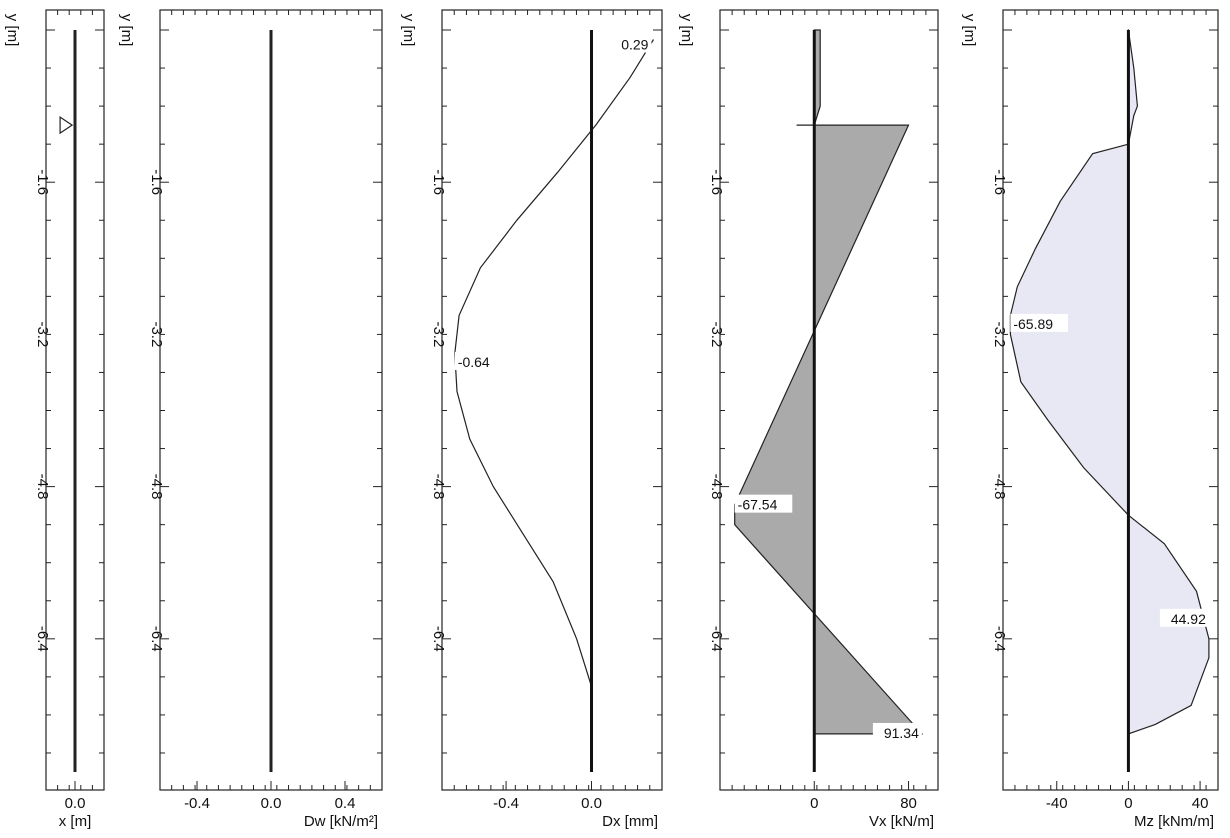 The image size is (1230, 838). What do you see at coordinates (758, 505) in the screenshot?
I see `data-label: -67.54` at bounding box center [758, 505].